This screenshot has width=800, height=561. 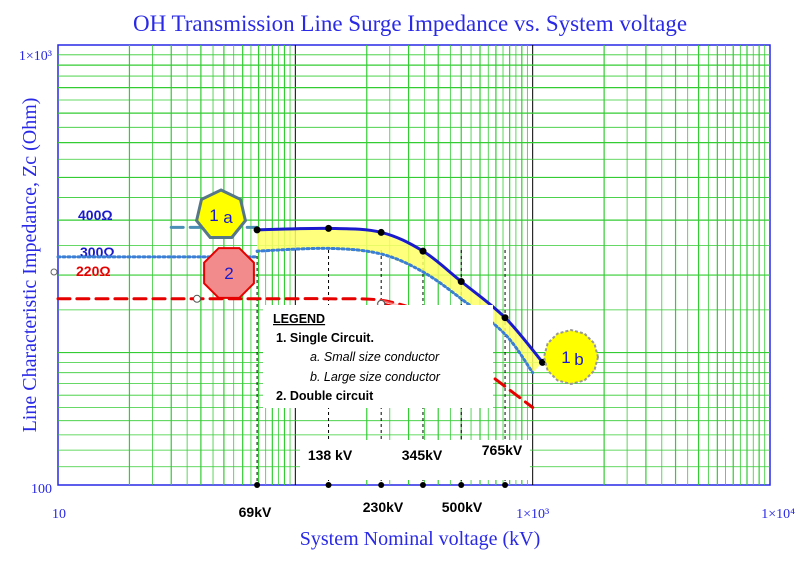 What do you see at coordinates (778, 514) in the screenshot?
I see `x-tick-label: 1×10⁴` at bounding box center [778, 514].